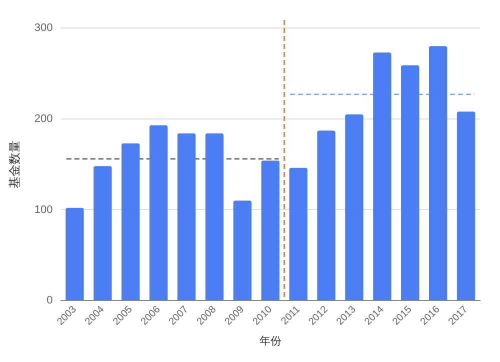 This screenshot has width=500, height=362. What do you see at coordinates (270, 341) in the screenshot?
I see `x-axis-title: 年份` at bounding box center [270, 341].